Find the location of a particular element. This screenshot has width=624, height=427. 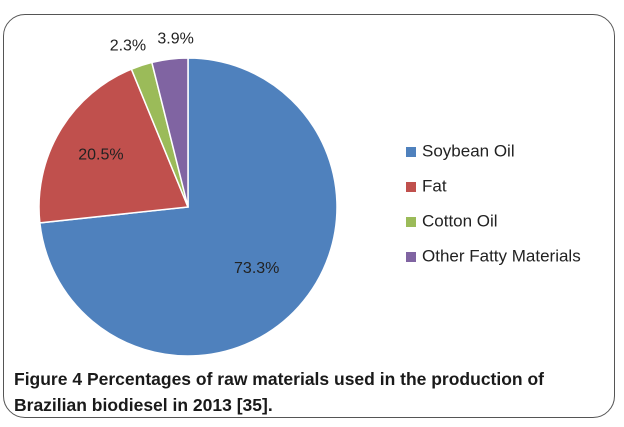

legend-swatch-soybean-oil is located at coordinates (411, 152).